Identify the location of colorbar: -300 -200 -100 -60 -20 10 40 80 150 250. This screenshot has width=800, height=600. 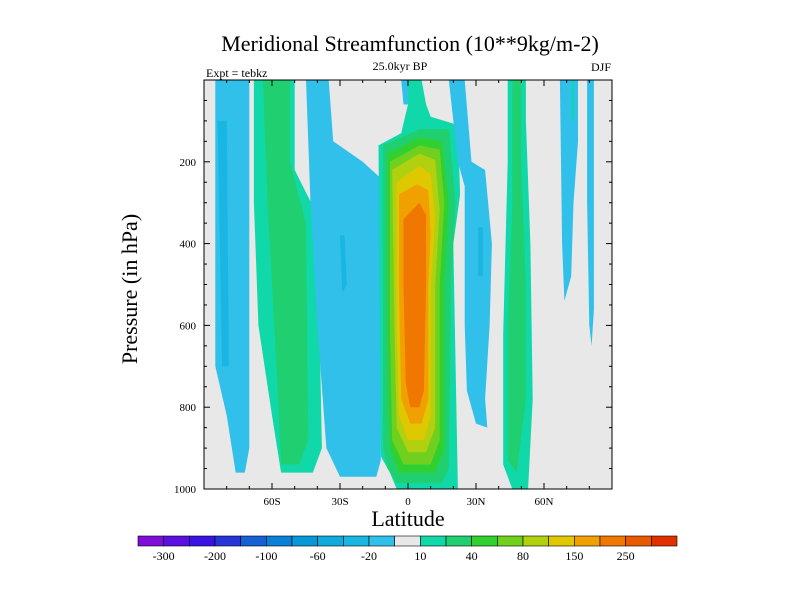
(407, 549).